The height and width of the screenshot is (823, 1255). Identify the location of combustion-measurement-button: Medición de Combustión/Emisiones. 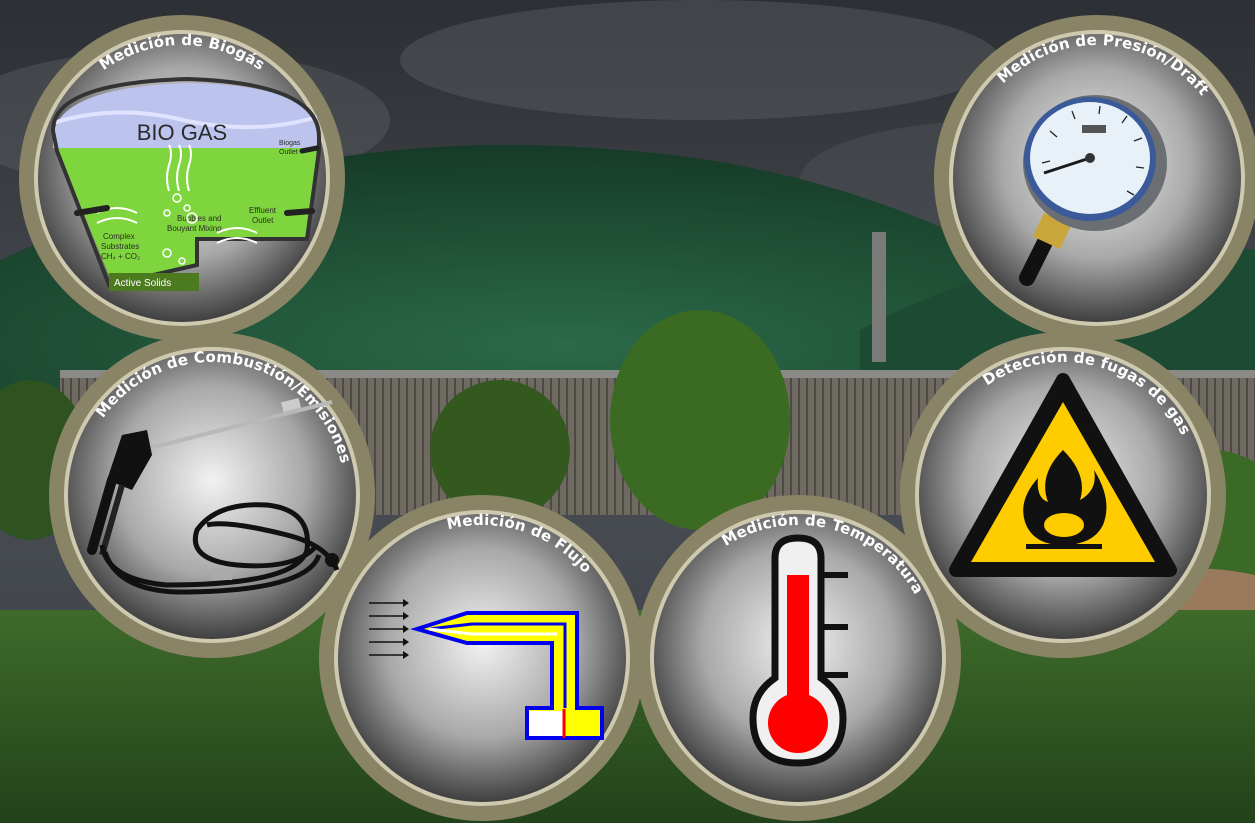
(212, 495).